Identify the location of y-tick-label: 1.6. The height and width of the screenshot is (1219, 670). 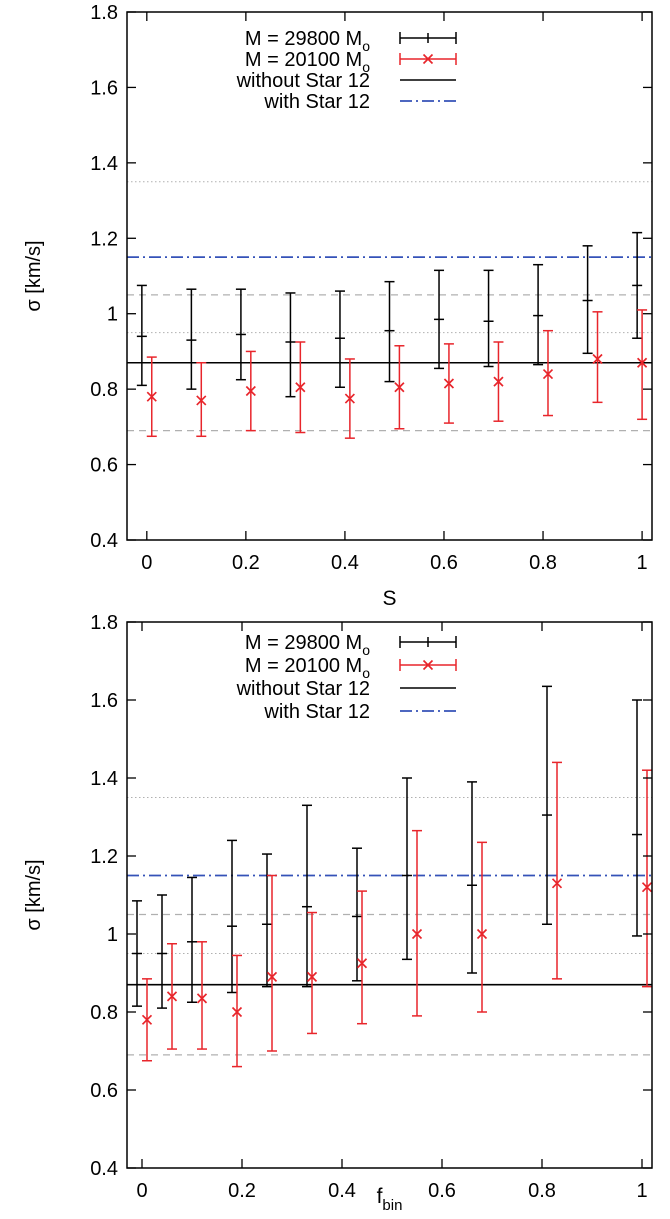
(104, 88).